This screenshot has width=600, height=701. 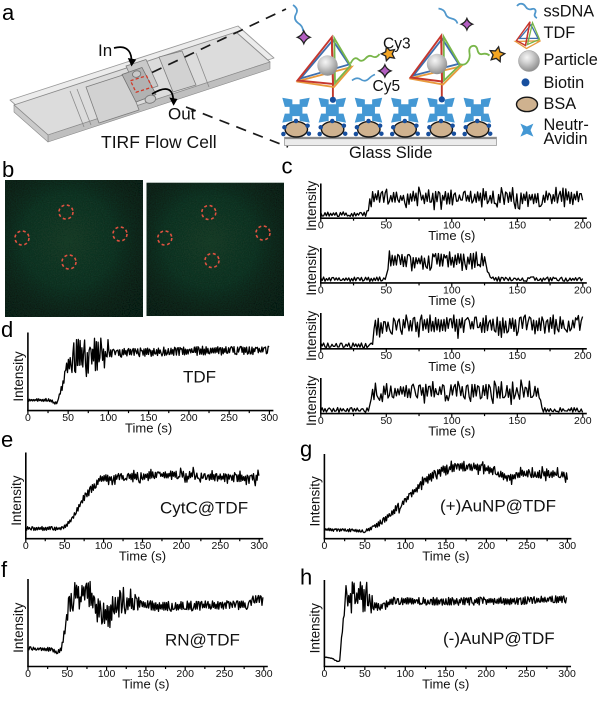 I want to click on svg-text: CytC@TDF, so click(x=204, y=508).